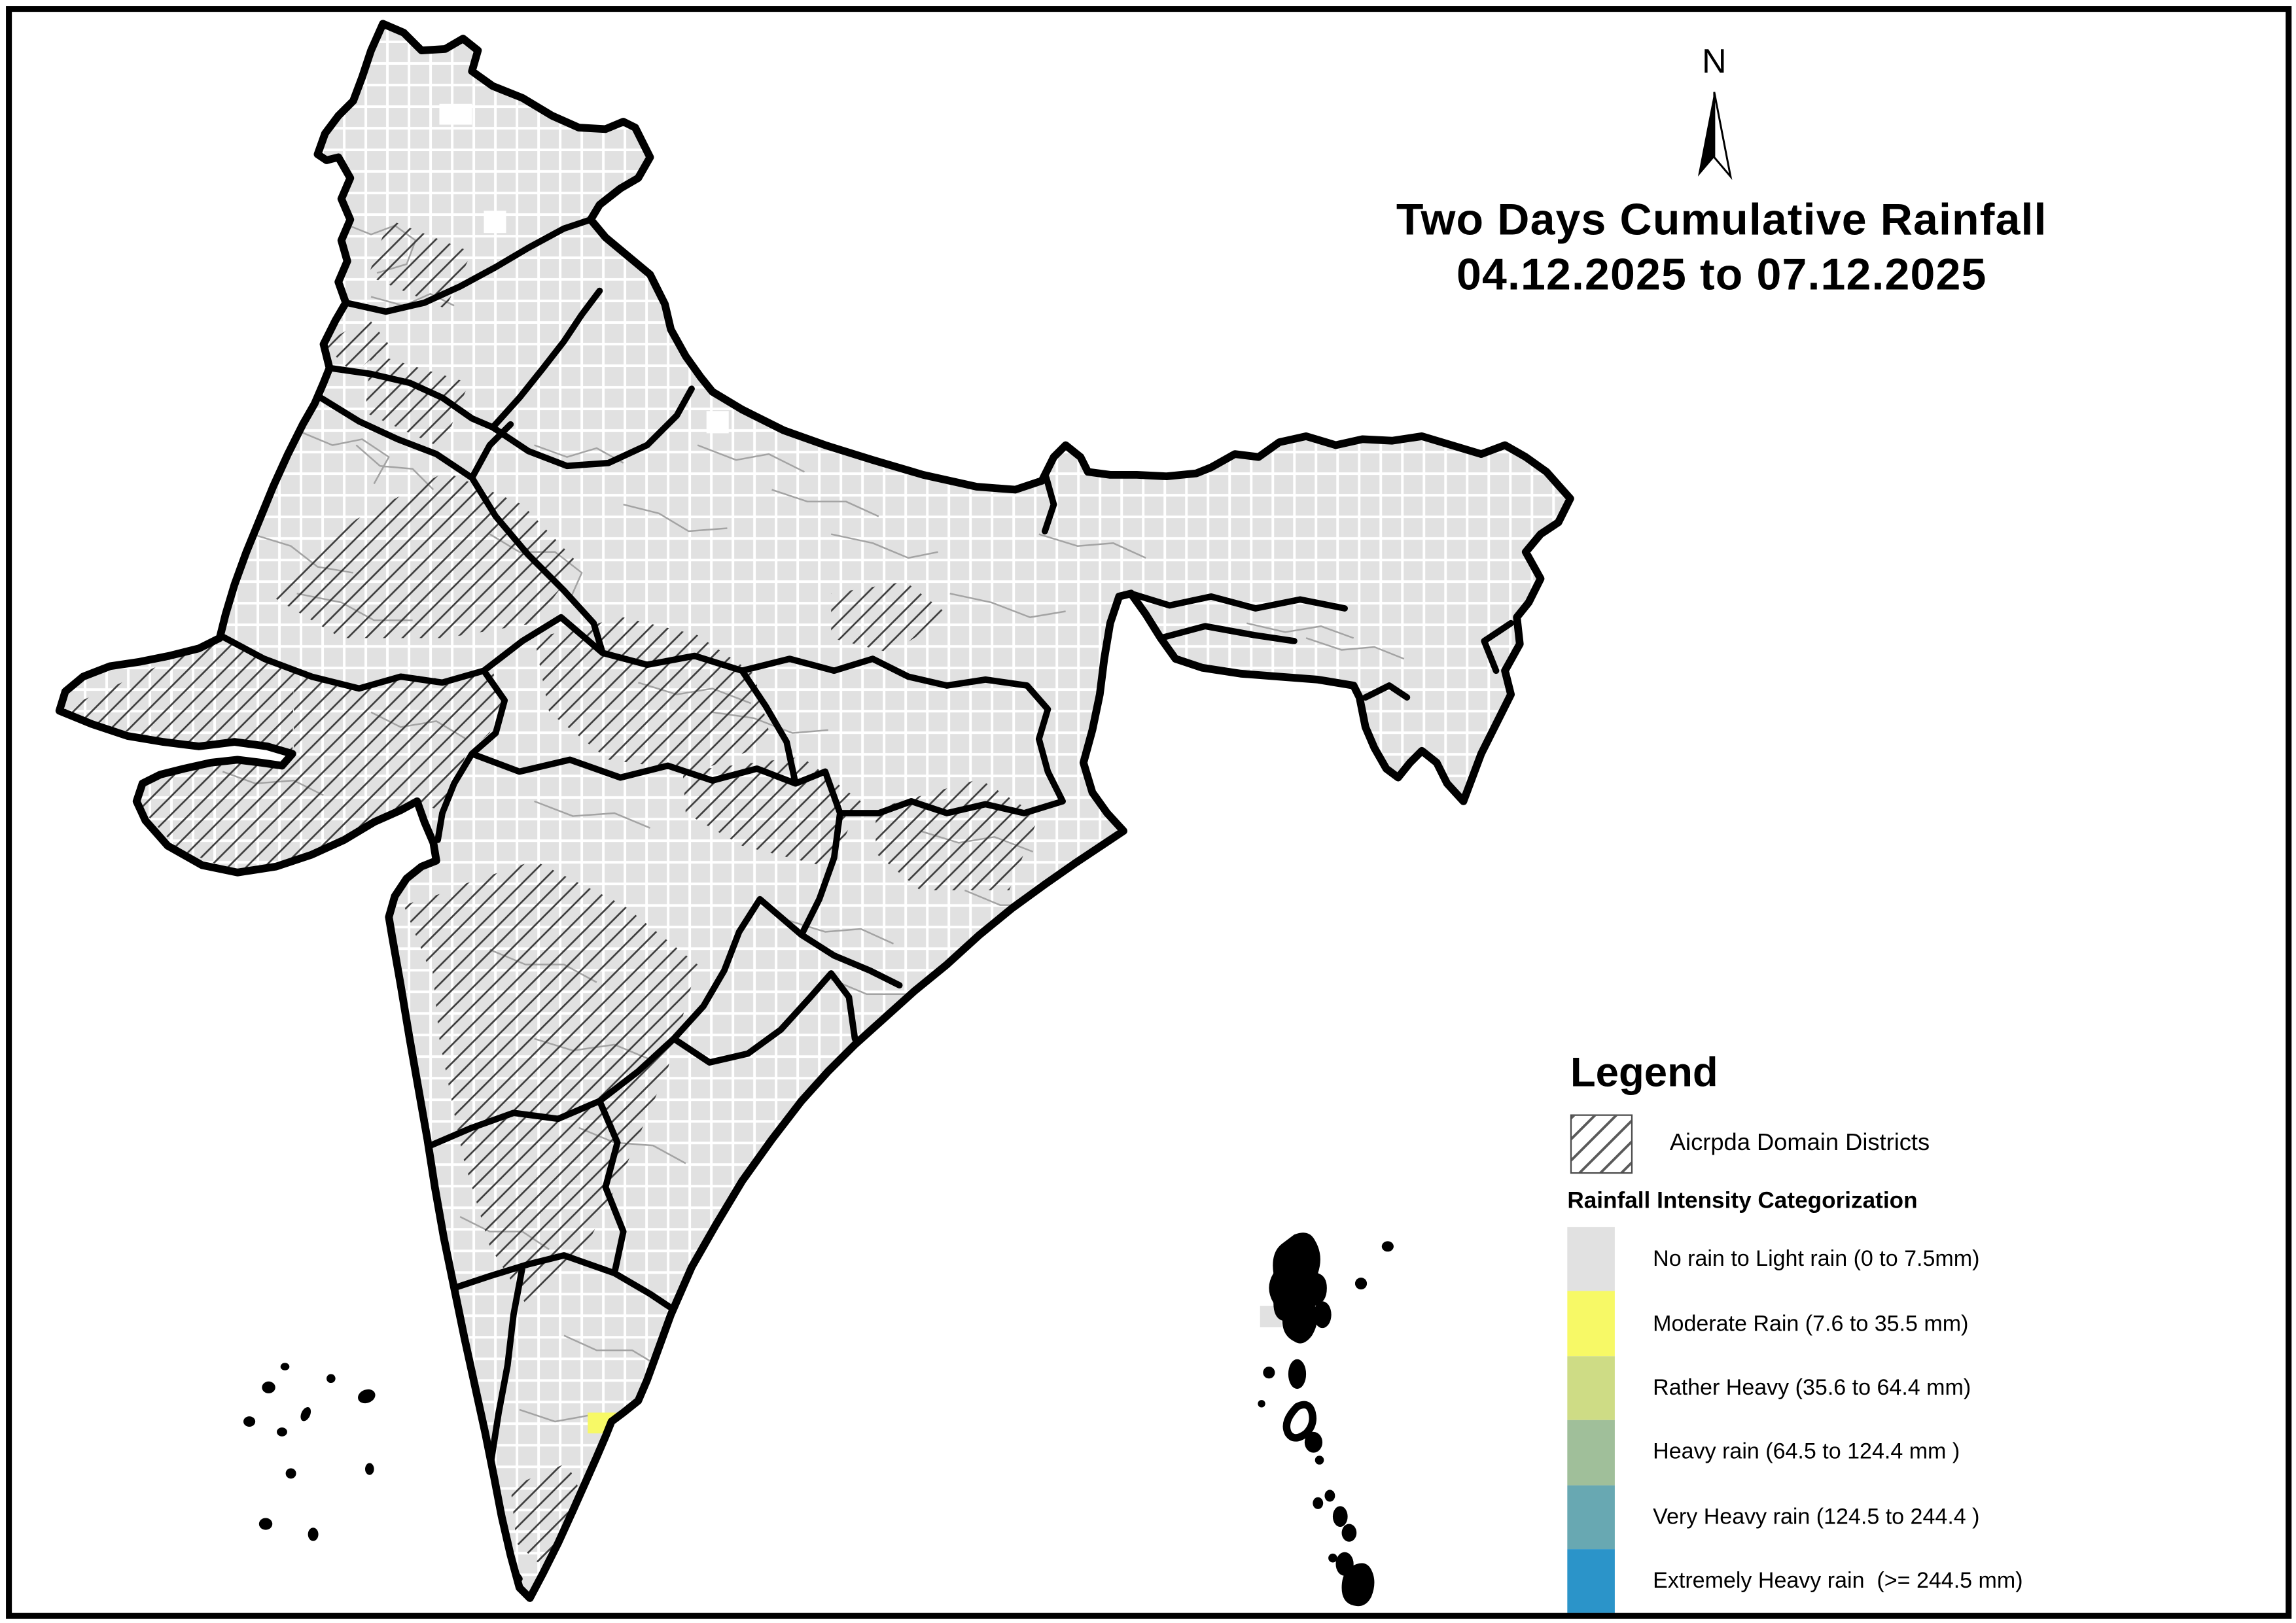 This screenshot has height=1623, width=2296. I want to click on extremely-heavy-rain-swatch, so click(1591, 1581).